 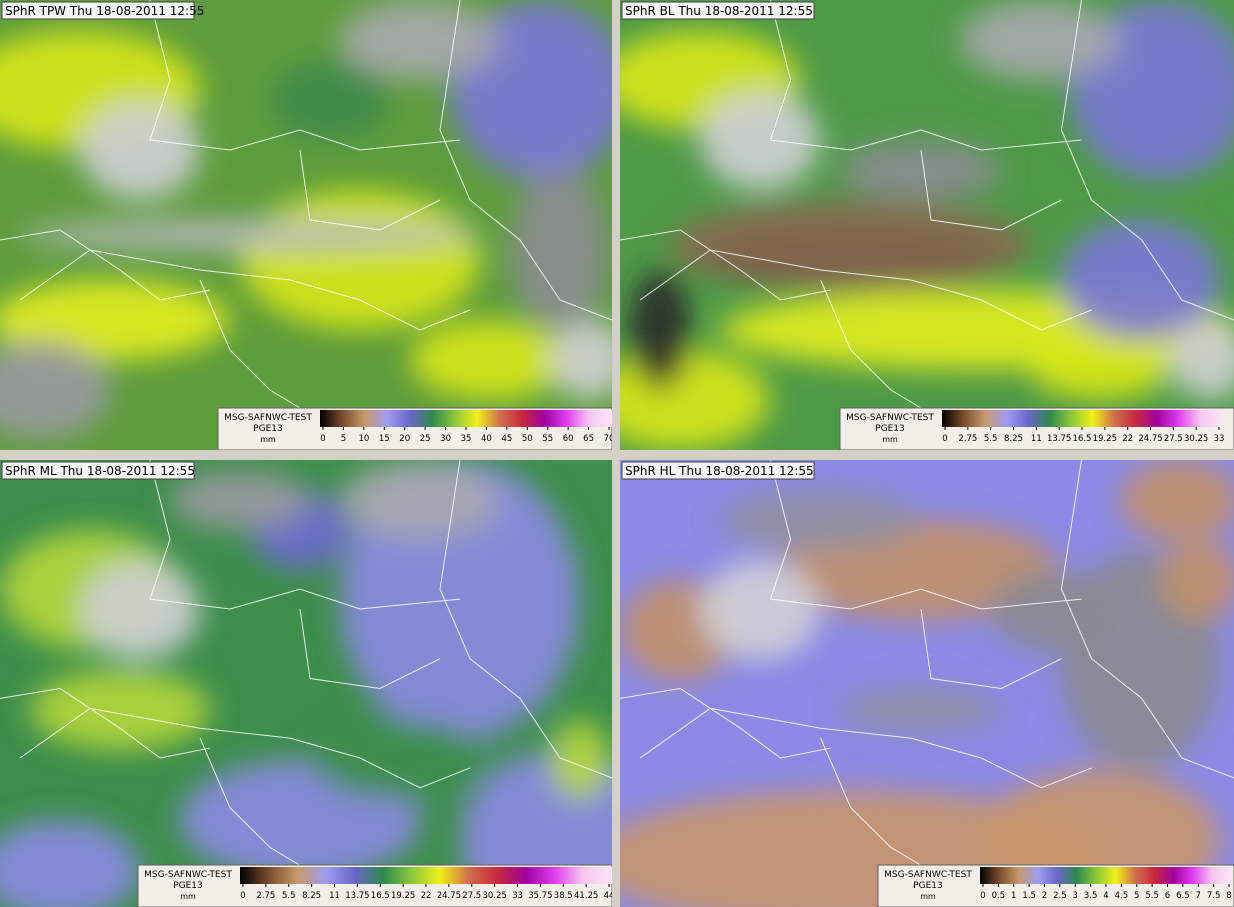 I want to click on colorbar-tick-label: 45, so click(x=506, y=439).